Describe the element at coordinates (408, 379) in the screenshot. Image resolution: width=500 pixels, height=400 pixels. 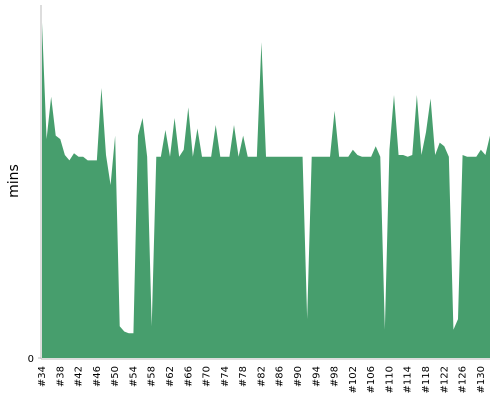
I see `x-tick-label: #114` at that location.